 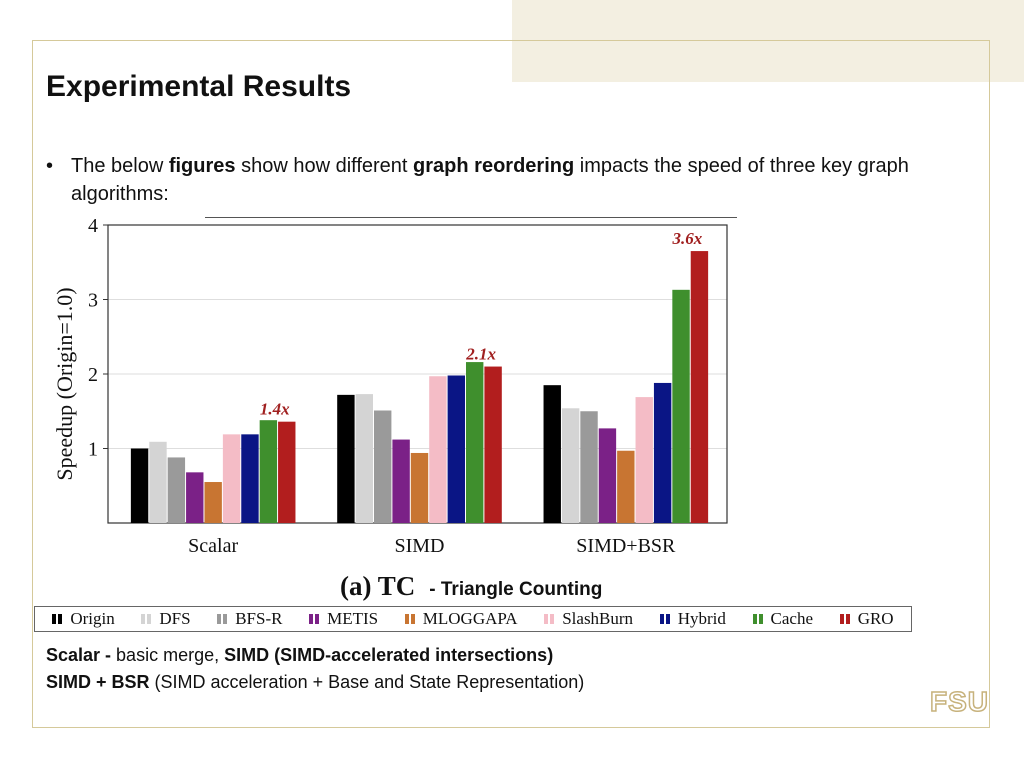 I want to click on notes-scalar-text: basic merge,, so click(x=168, y=655).